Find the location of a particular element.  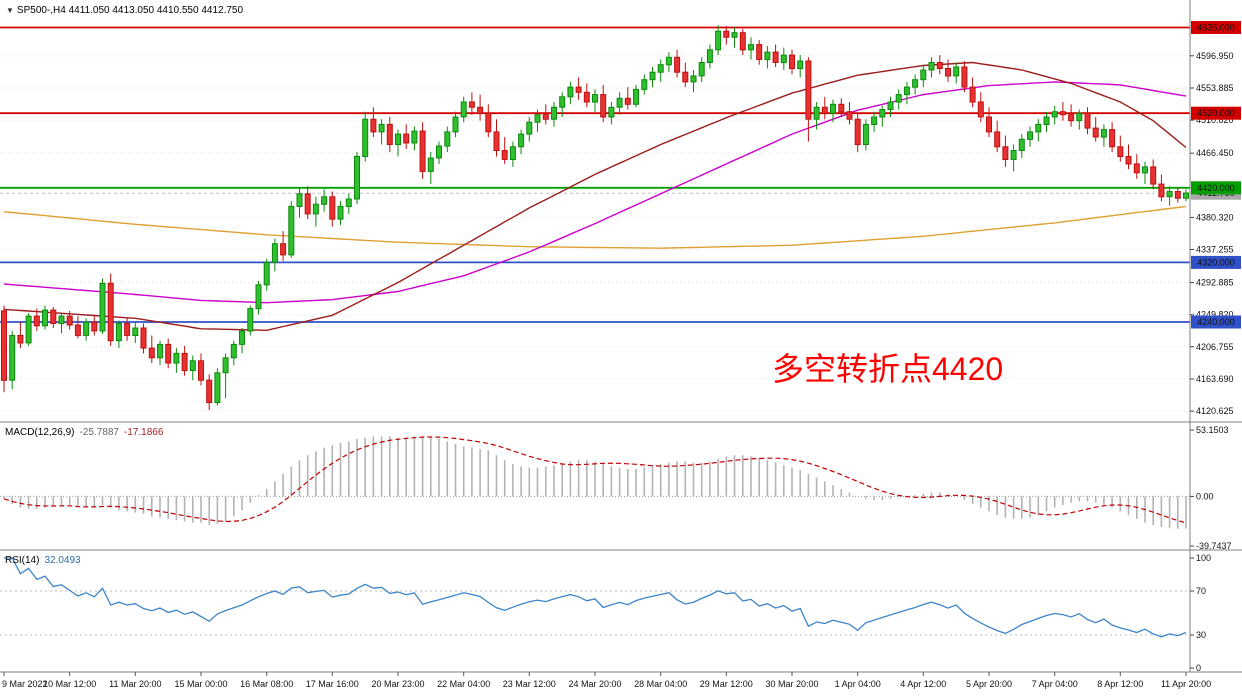

svg-text: 4 Apr 12:00 is located at coordinates (923, 684).